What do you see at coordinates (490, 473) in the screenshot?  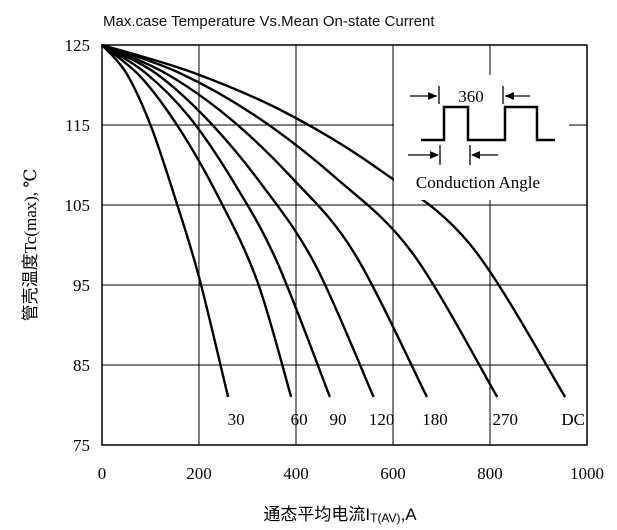 I see `x-tick-label: 800` at bounding box center [490, 473].